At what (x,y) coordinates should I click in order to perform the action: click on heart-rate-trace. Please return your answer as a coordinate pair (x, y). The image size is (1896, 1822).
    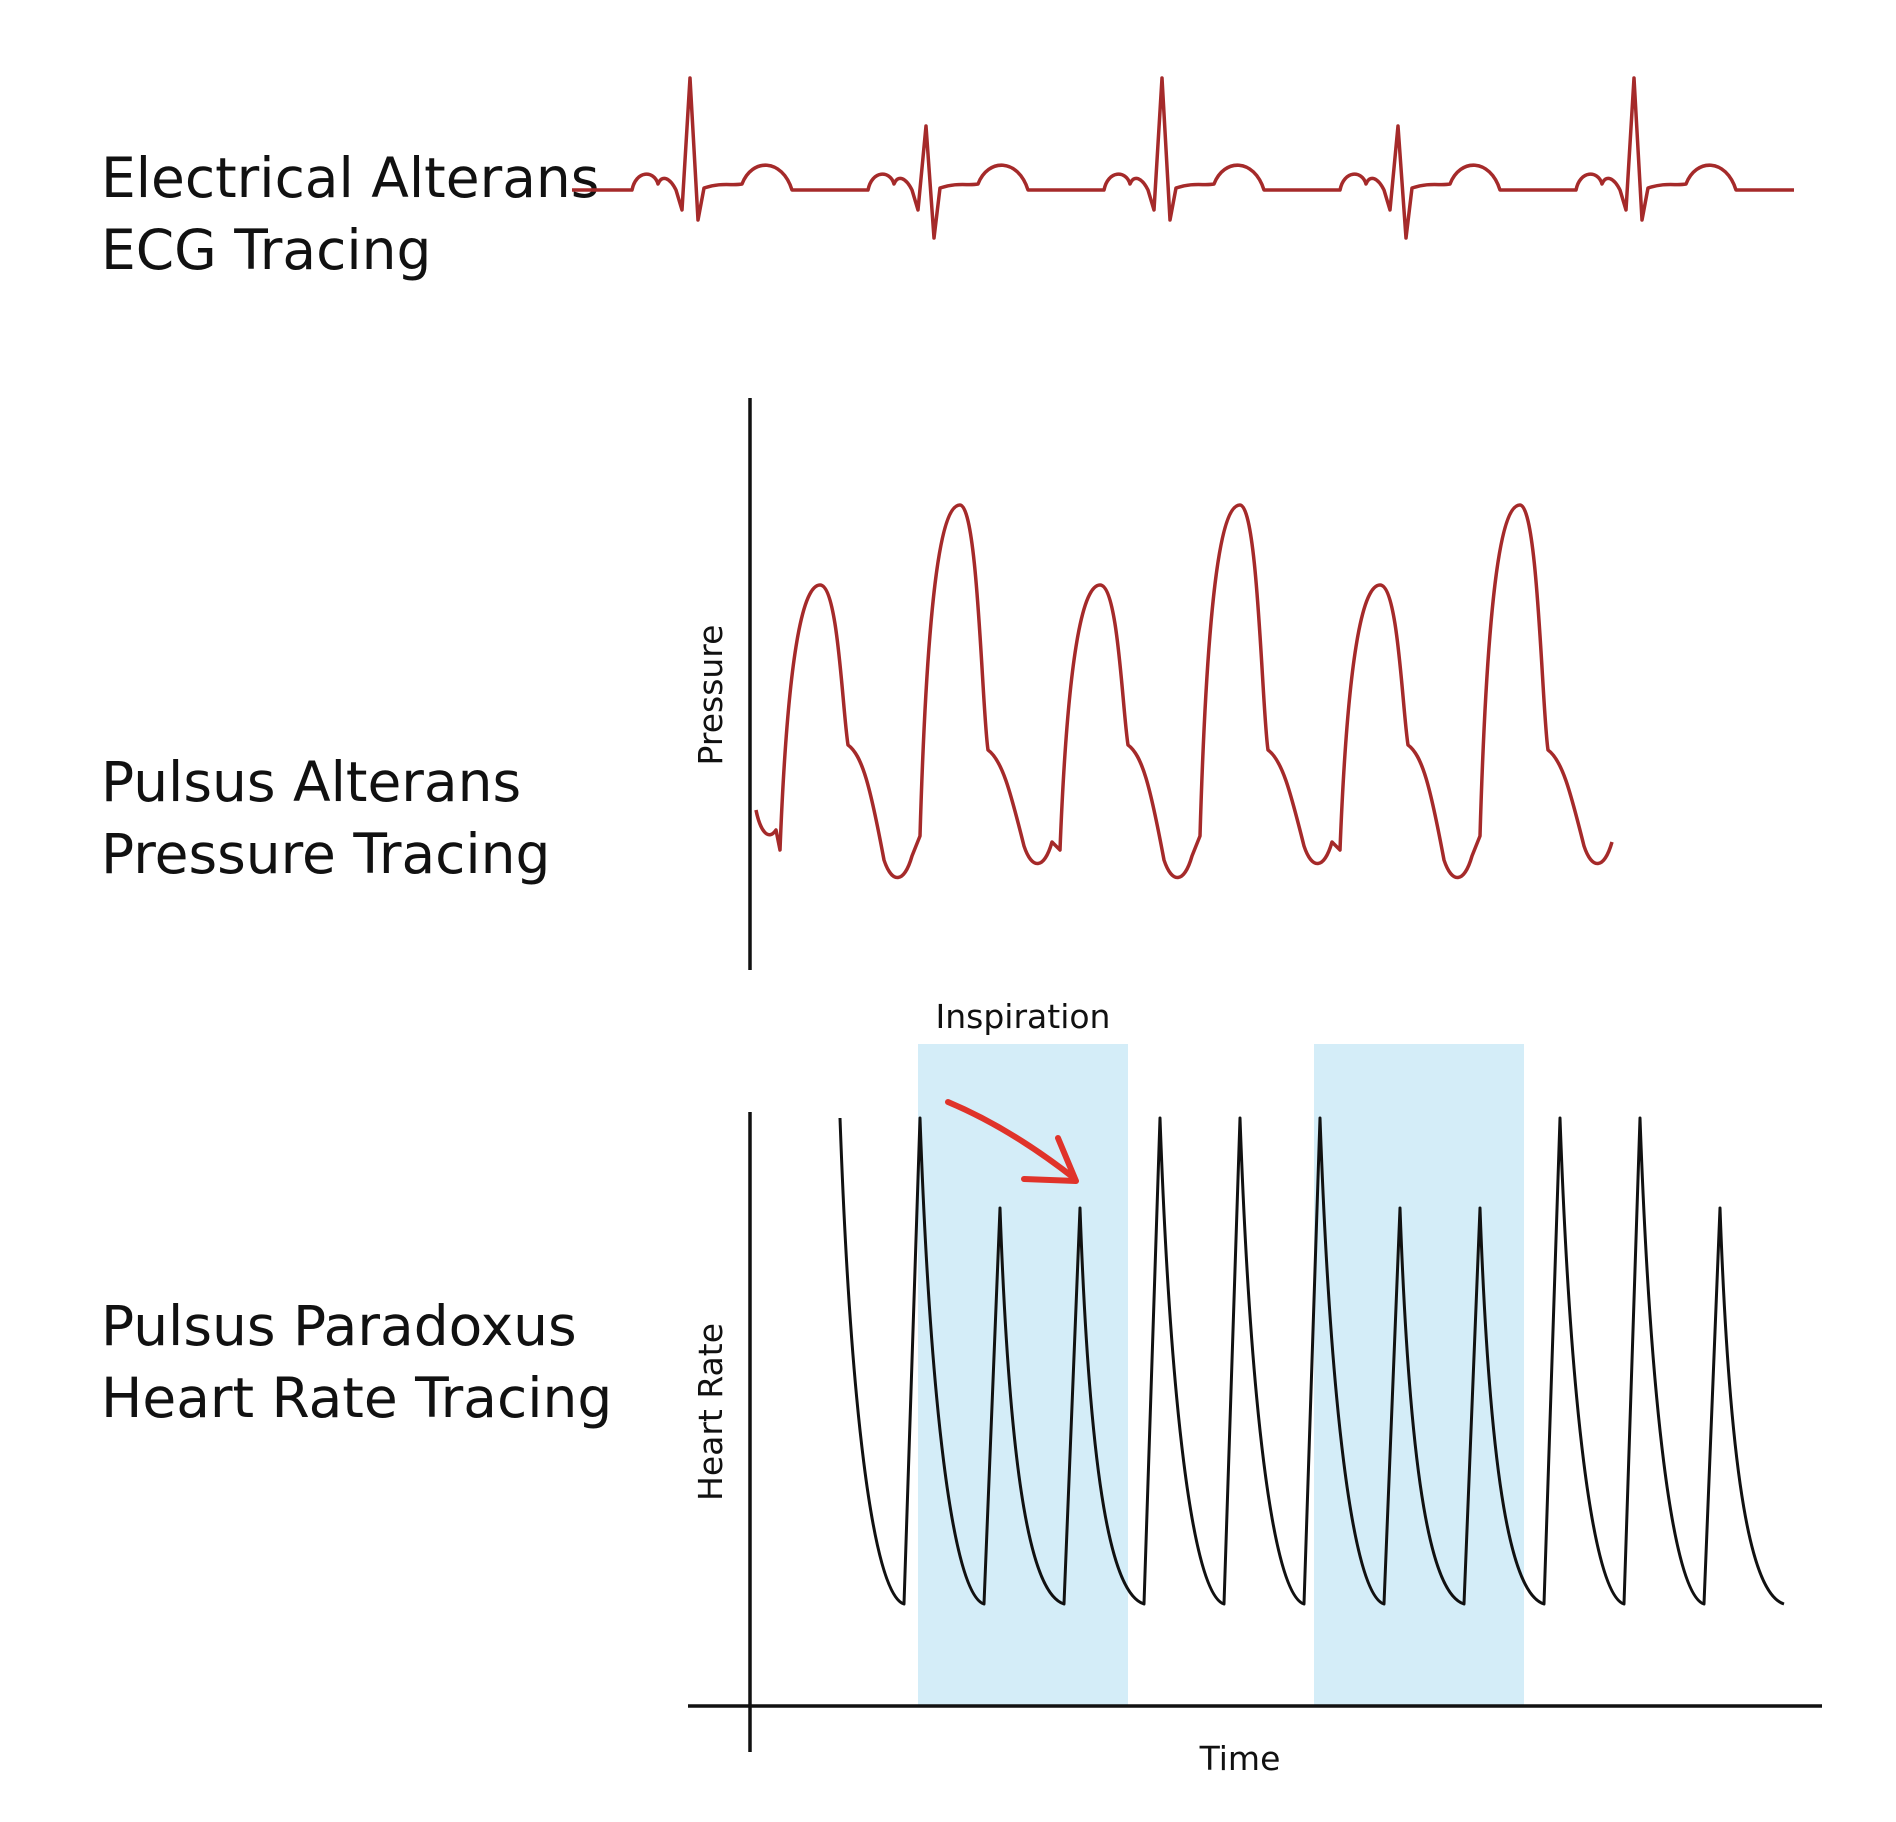
    Looking at the image, I should click on (1311, 1361).